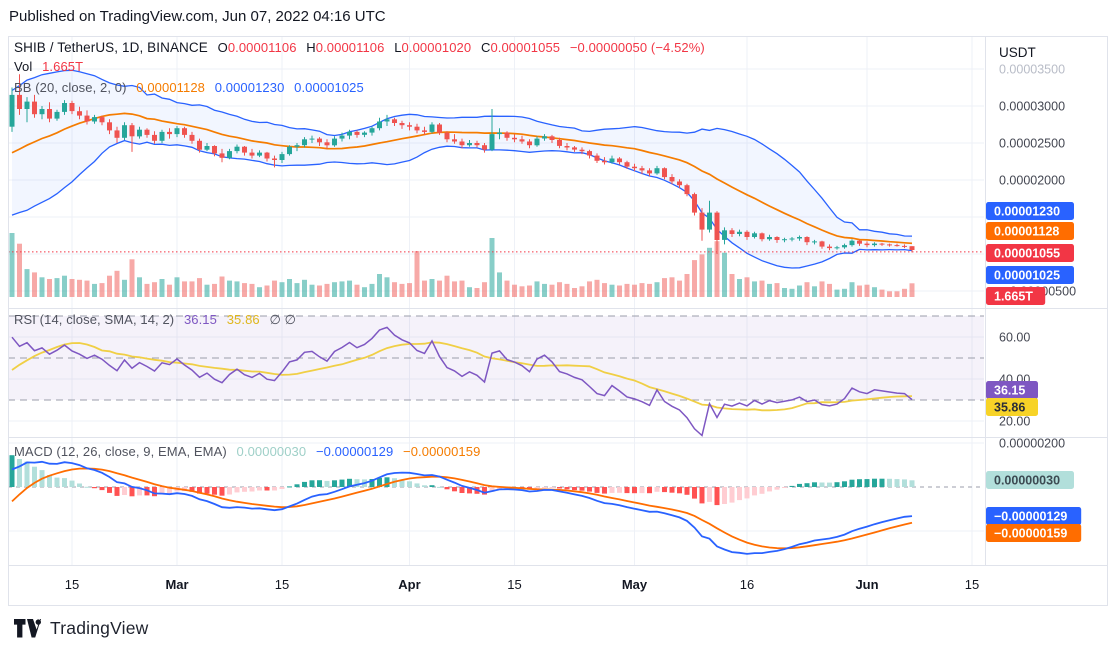 This screenshot has width=1116, height=648. Describe the element at coordinates (1027, 254) in the screenshot. I see `svg-text: 0.00001055` at that location.